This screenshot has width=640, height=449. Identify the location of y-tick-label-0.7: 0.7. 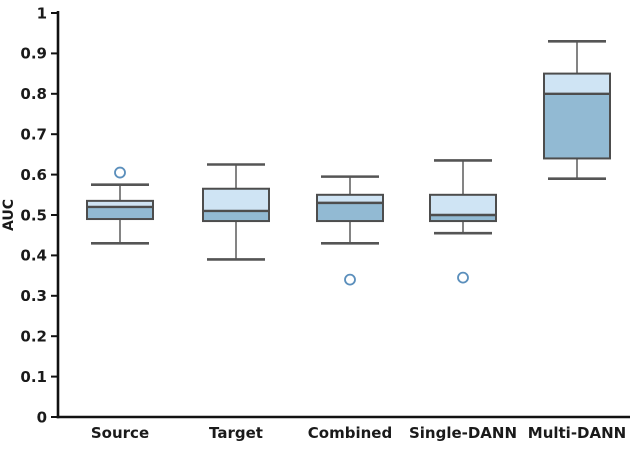
(33, 134).